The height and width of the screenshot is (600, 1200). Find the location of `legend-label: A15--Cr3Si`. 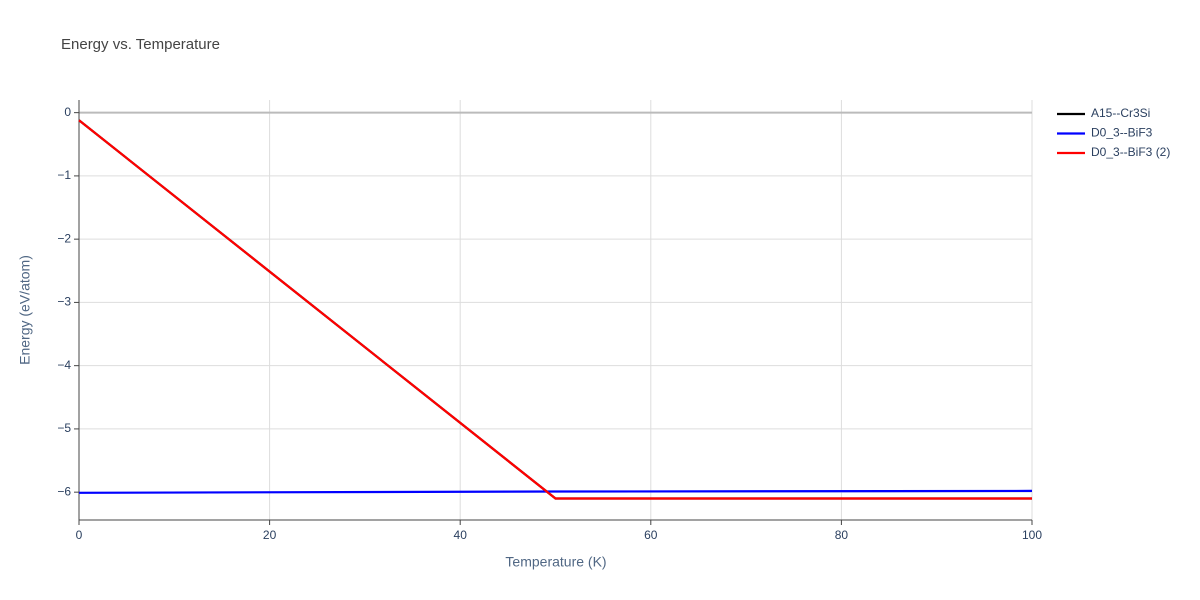

legend-label: A15--Cr3Si is located at coordinates (1120, 113).